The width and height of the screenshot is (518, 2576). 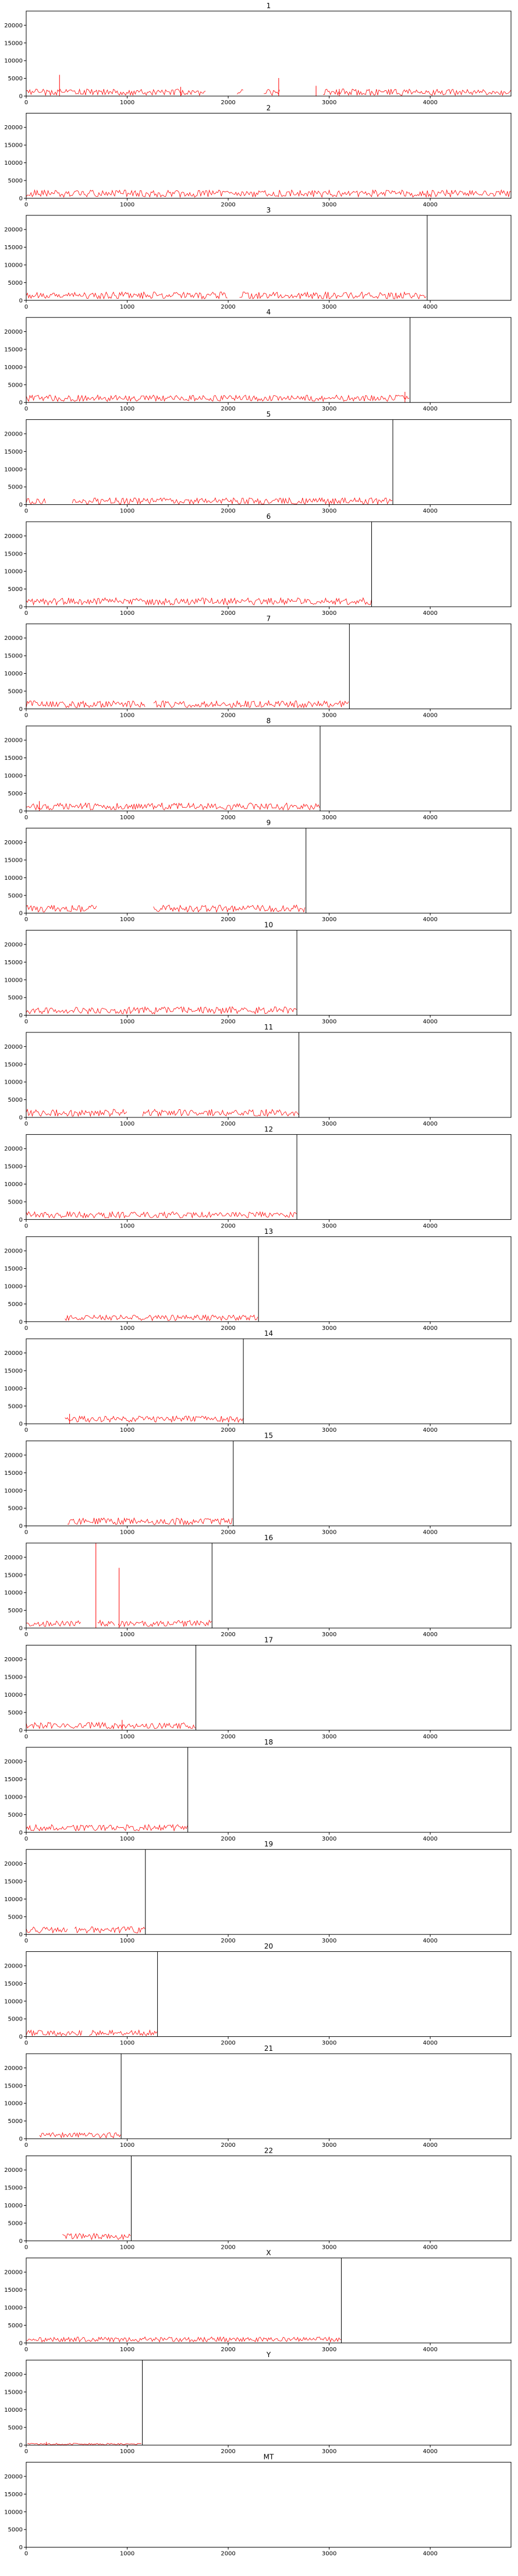 I want to click on chromosome-panel: X 0 5000 10000 15000 20000 0 1000 2000 3000 4000, so click(x=258, y=2301).